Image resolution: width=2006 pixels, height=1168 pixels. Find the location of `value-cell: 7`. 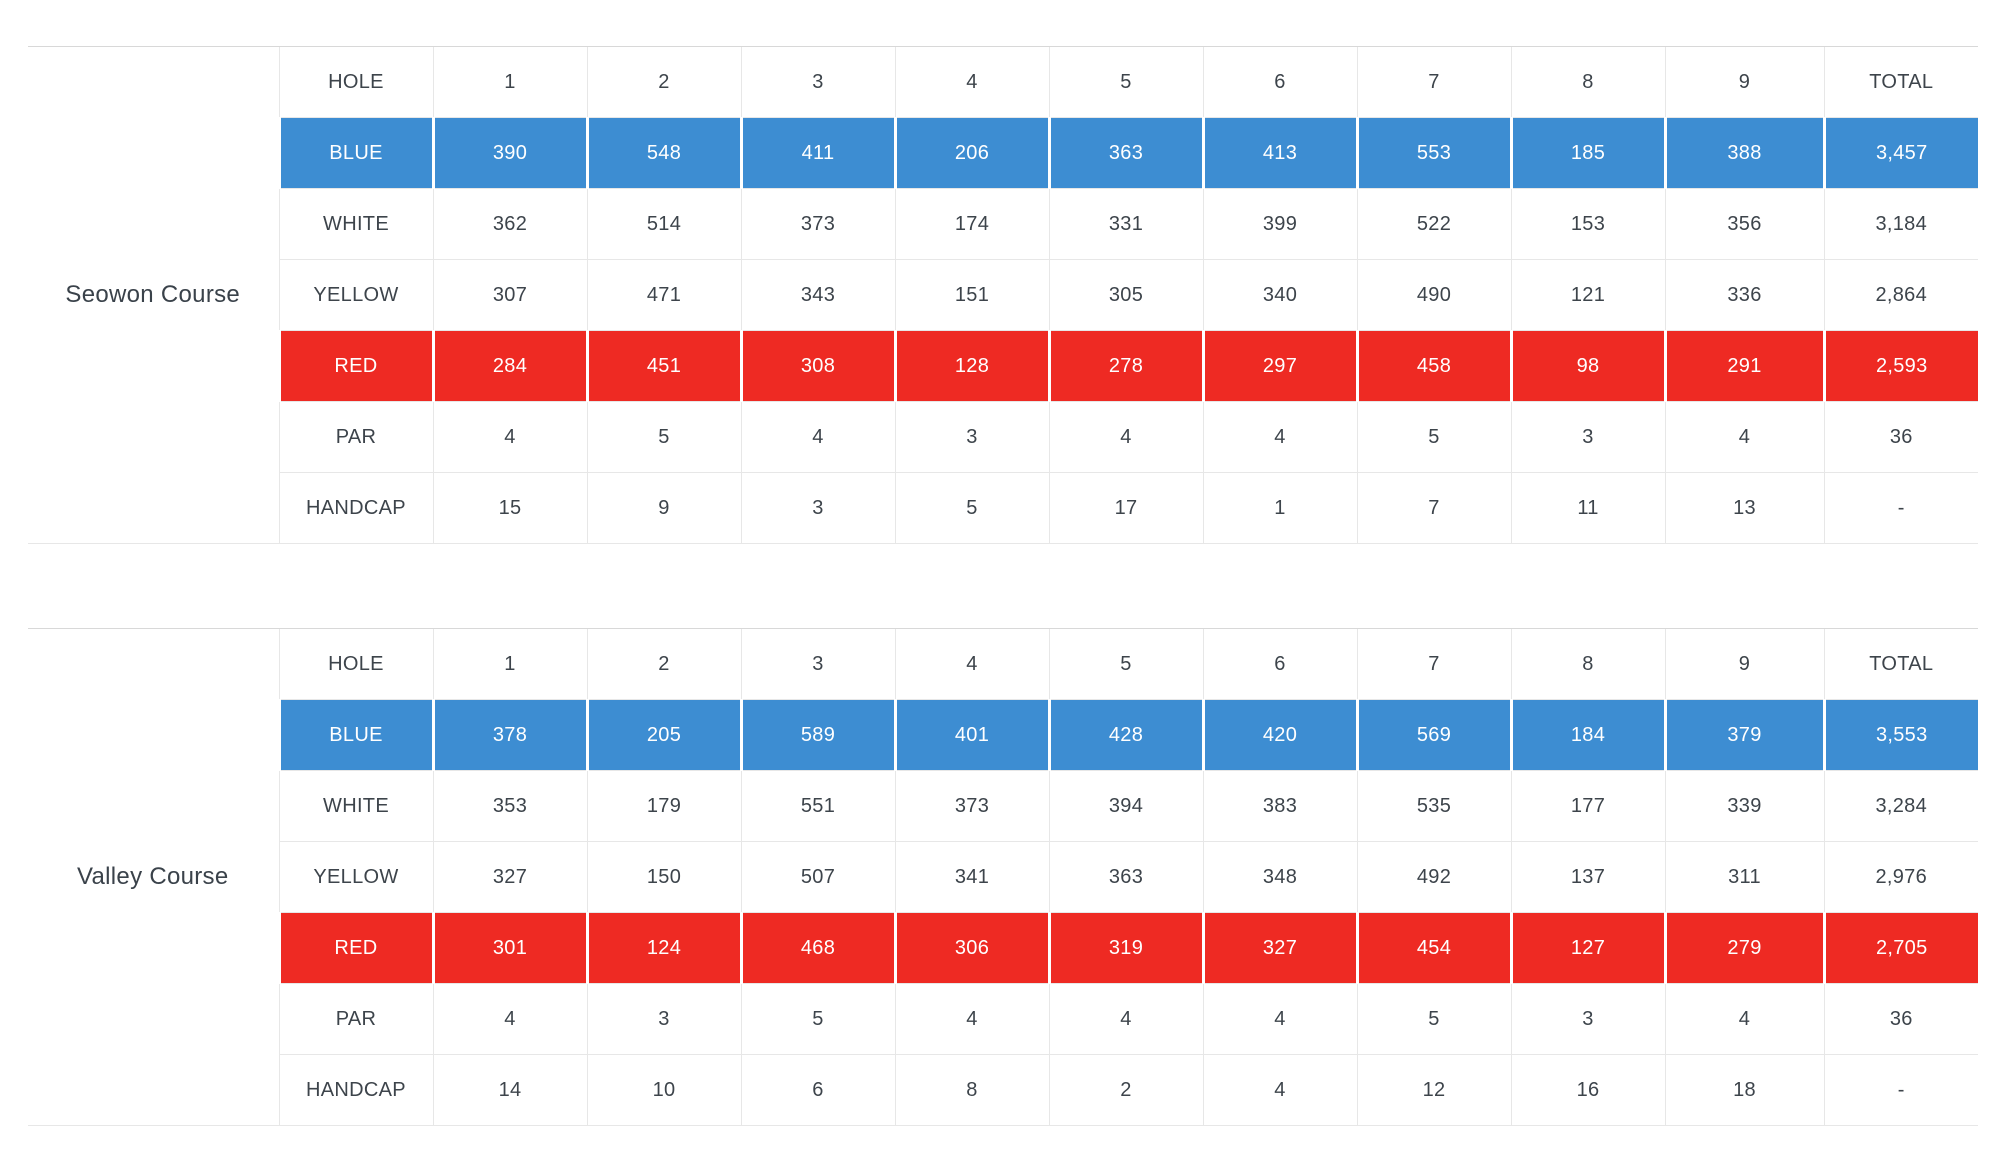

value-cell: 7 is located at coordinates (1433, 508).